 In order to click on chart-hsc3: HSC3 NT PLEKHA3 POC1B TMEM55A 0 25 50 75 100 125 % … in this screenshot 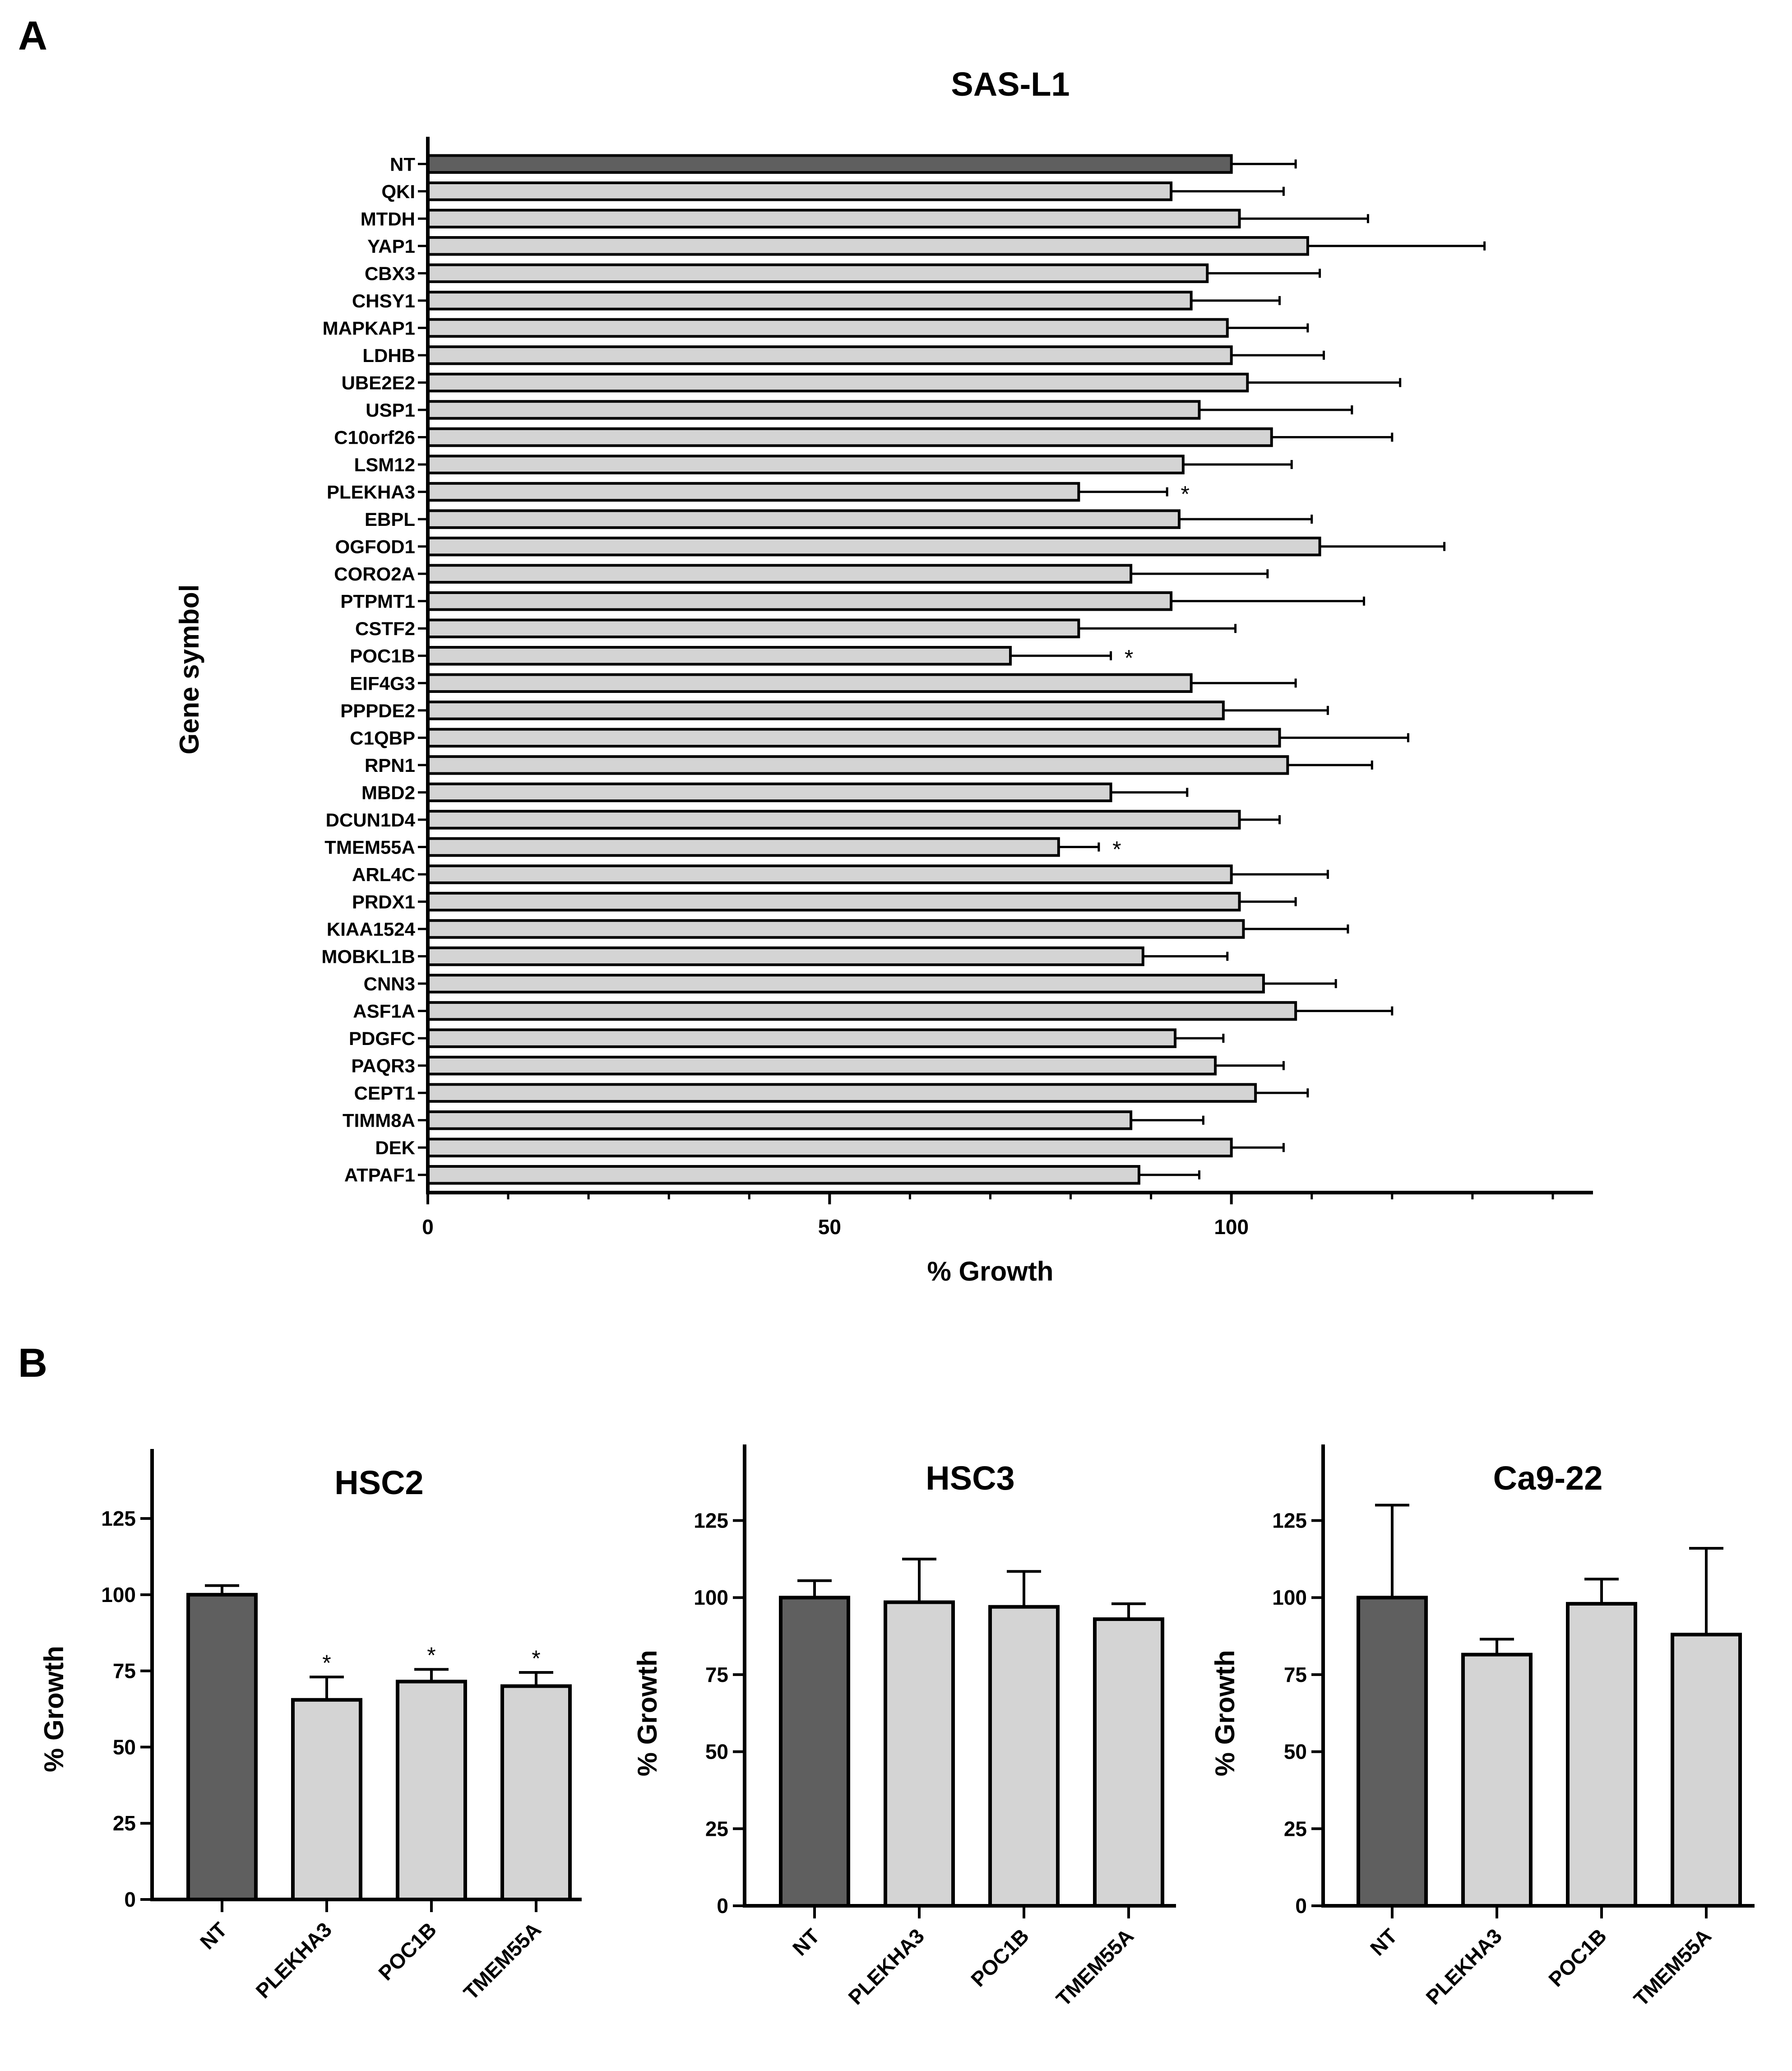, I will do `click(904, 1727)`.